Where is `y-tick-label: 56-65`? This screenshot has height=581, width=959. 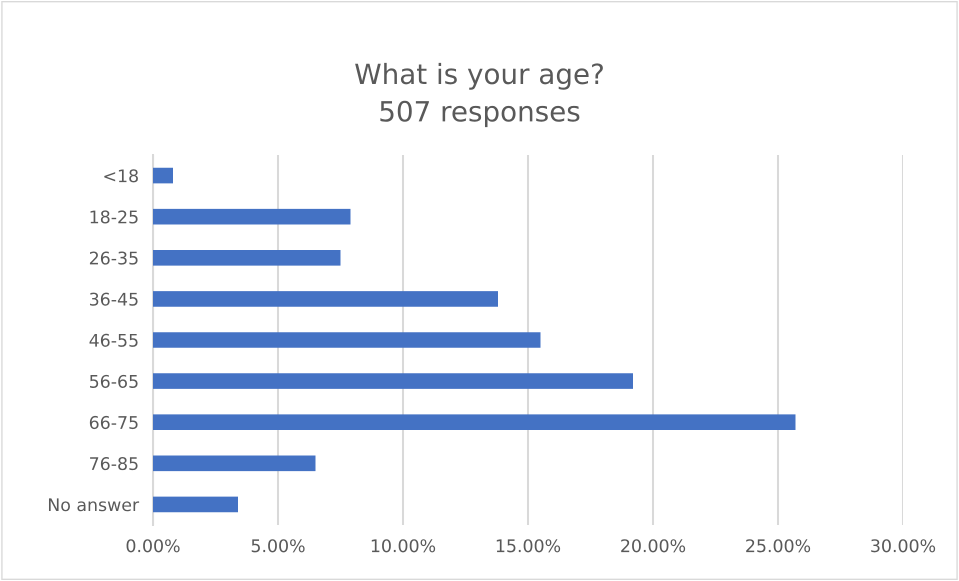 y-tick-label: 56-65 is located at coordinates (114, 381).